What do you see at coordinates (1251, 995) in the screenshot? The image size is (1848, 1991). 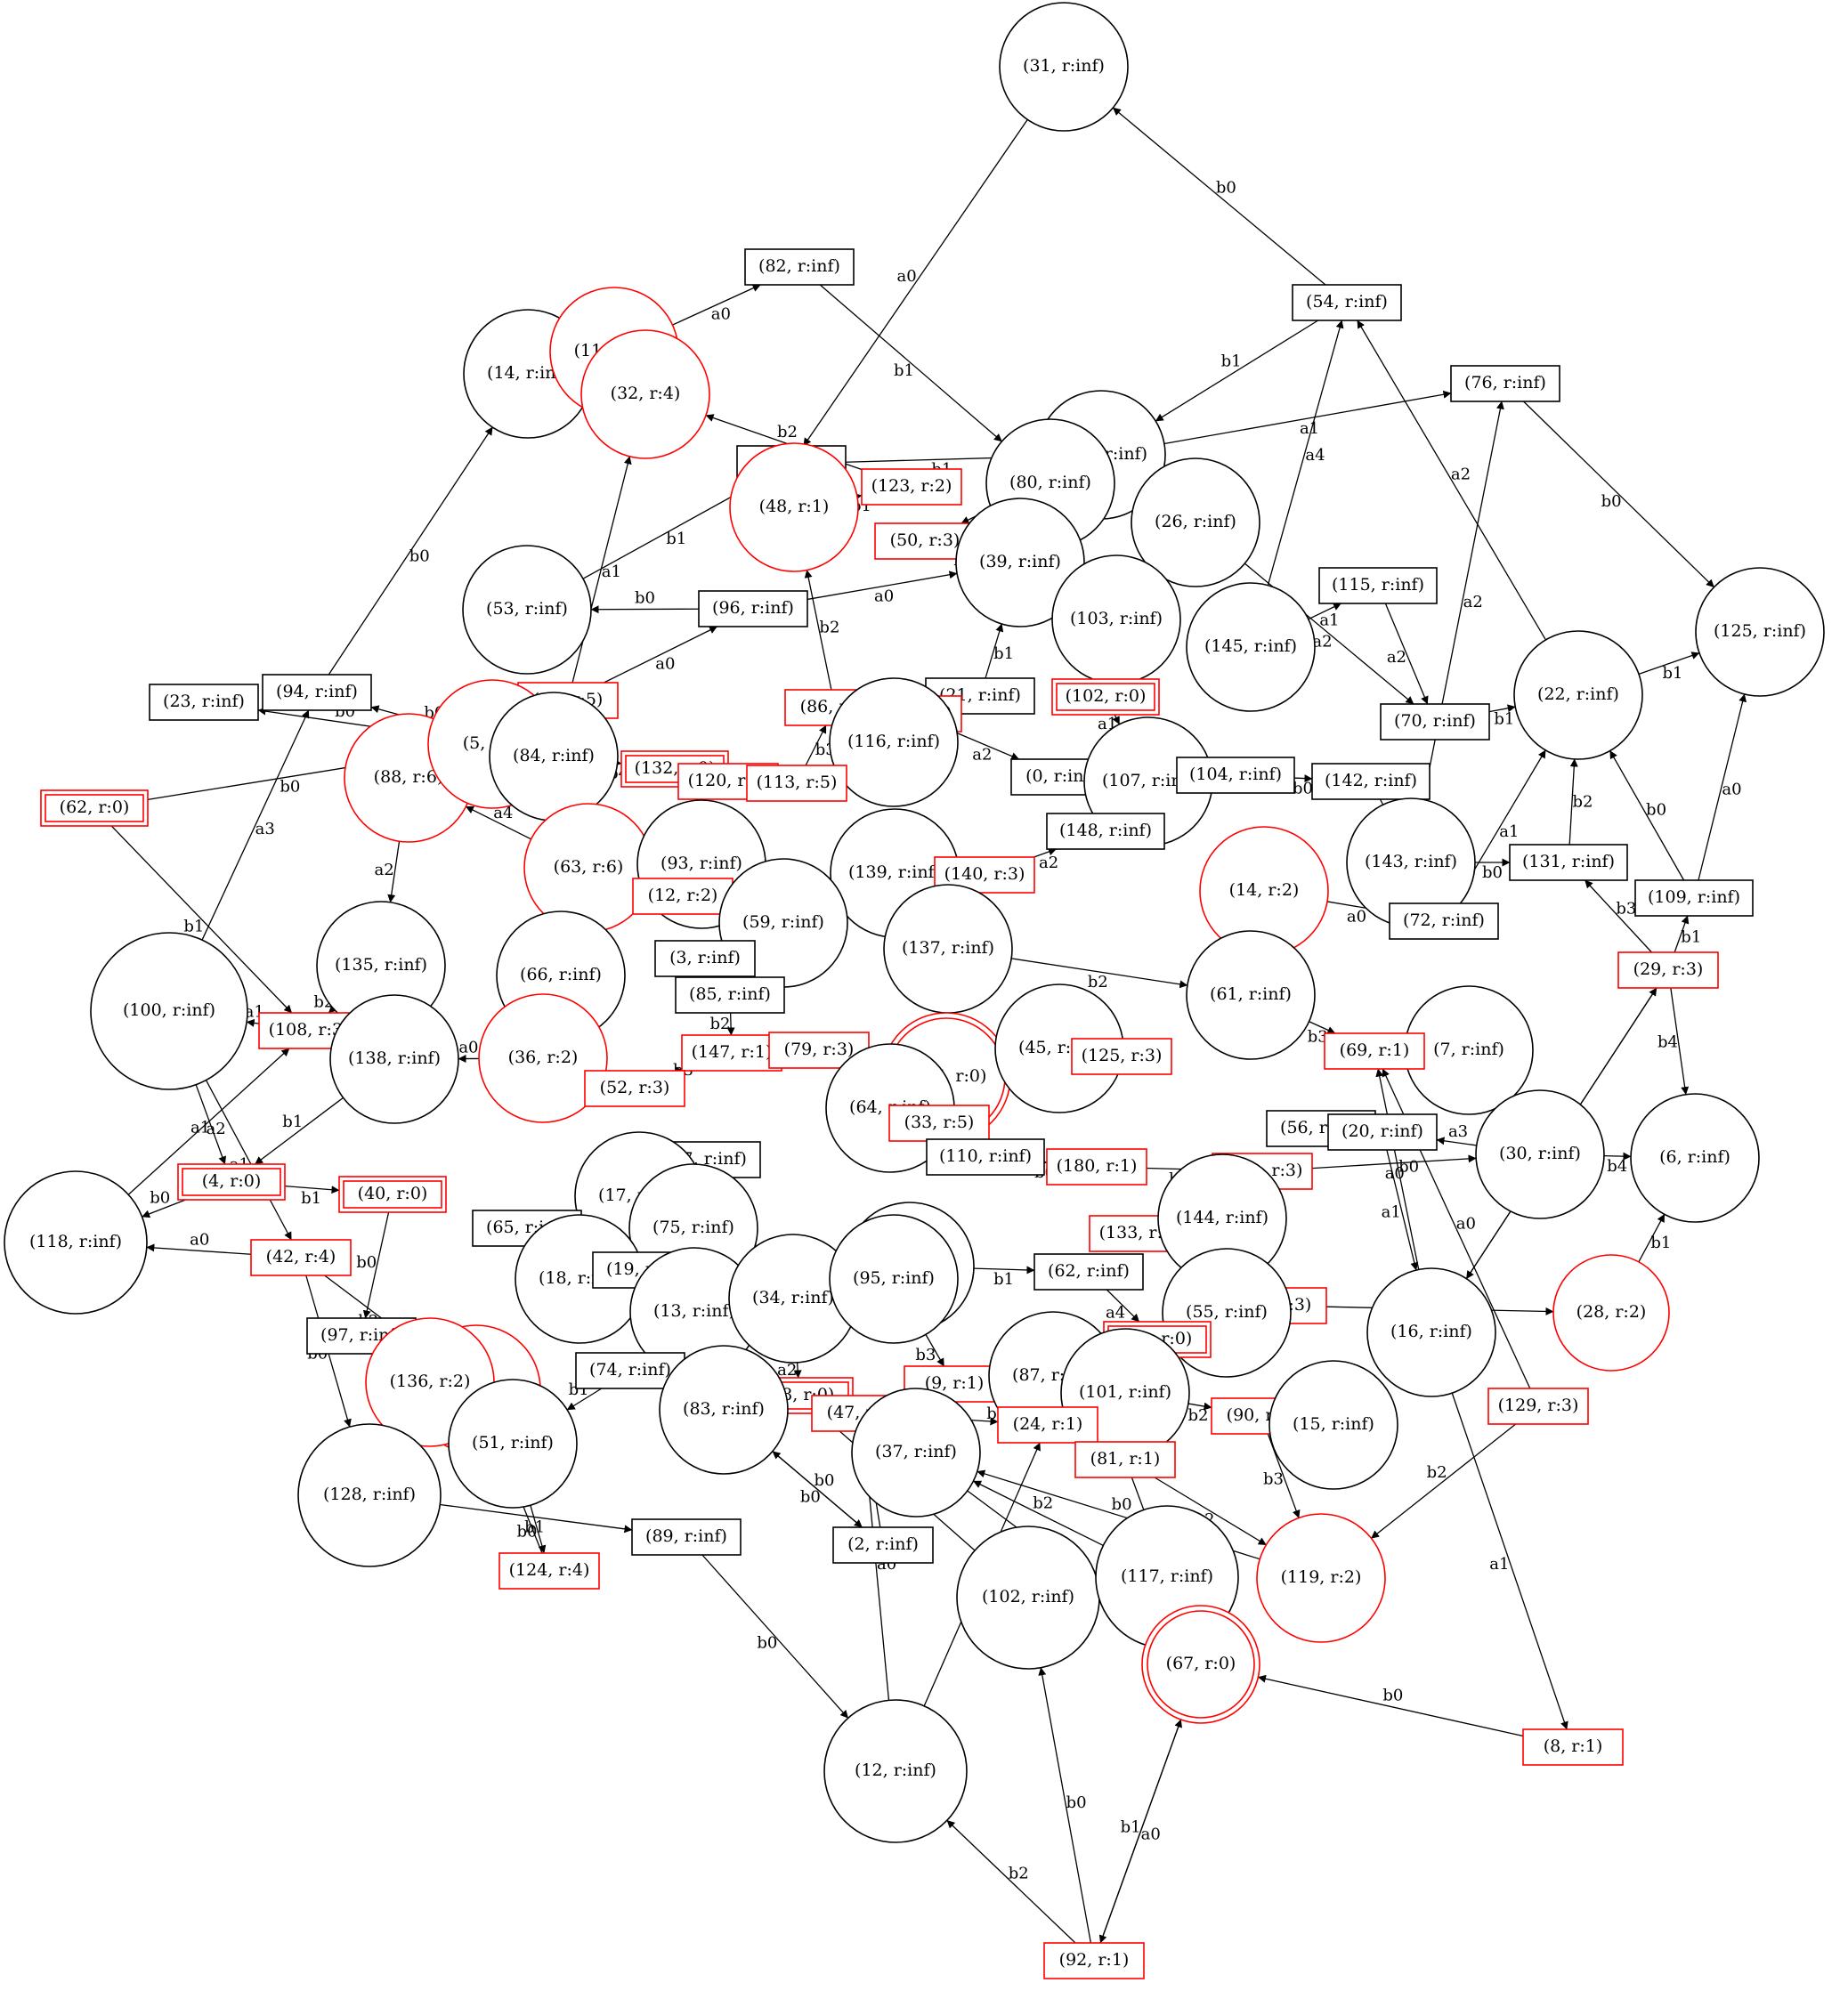 I see `state-node: (61, r:inf)` at bounding box center [1251, 995].